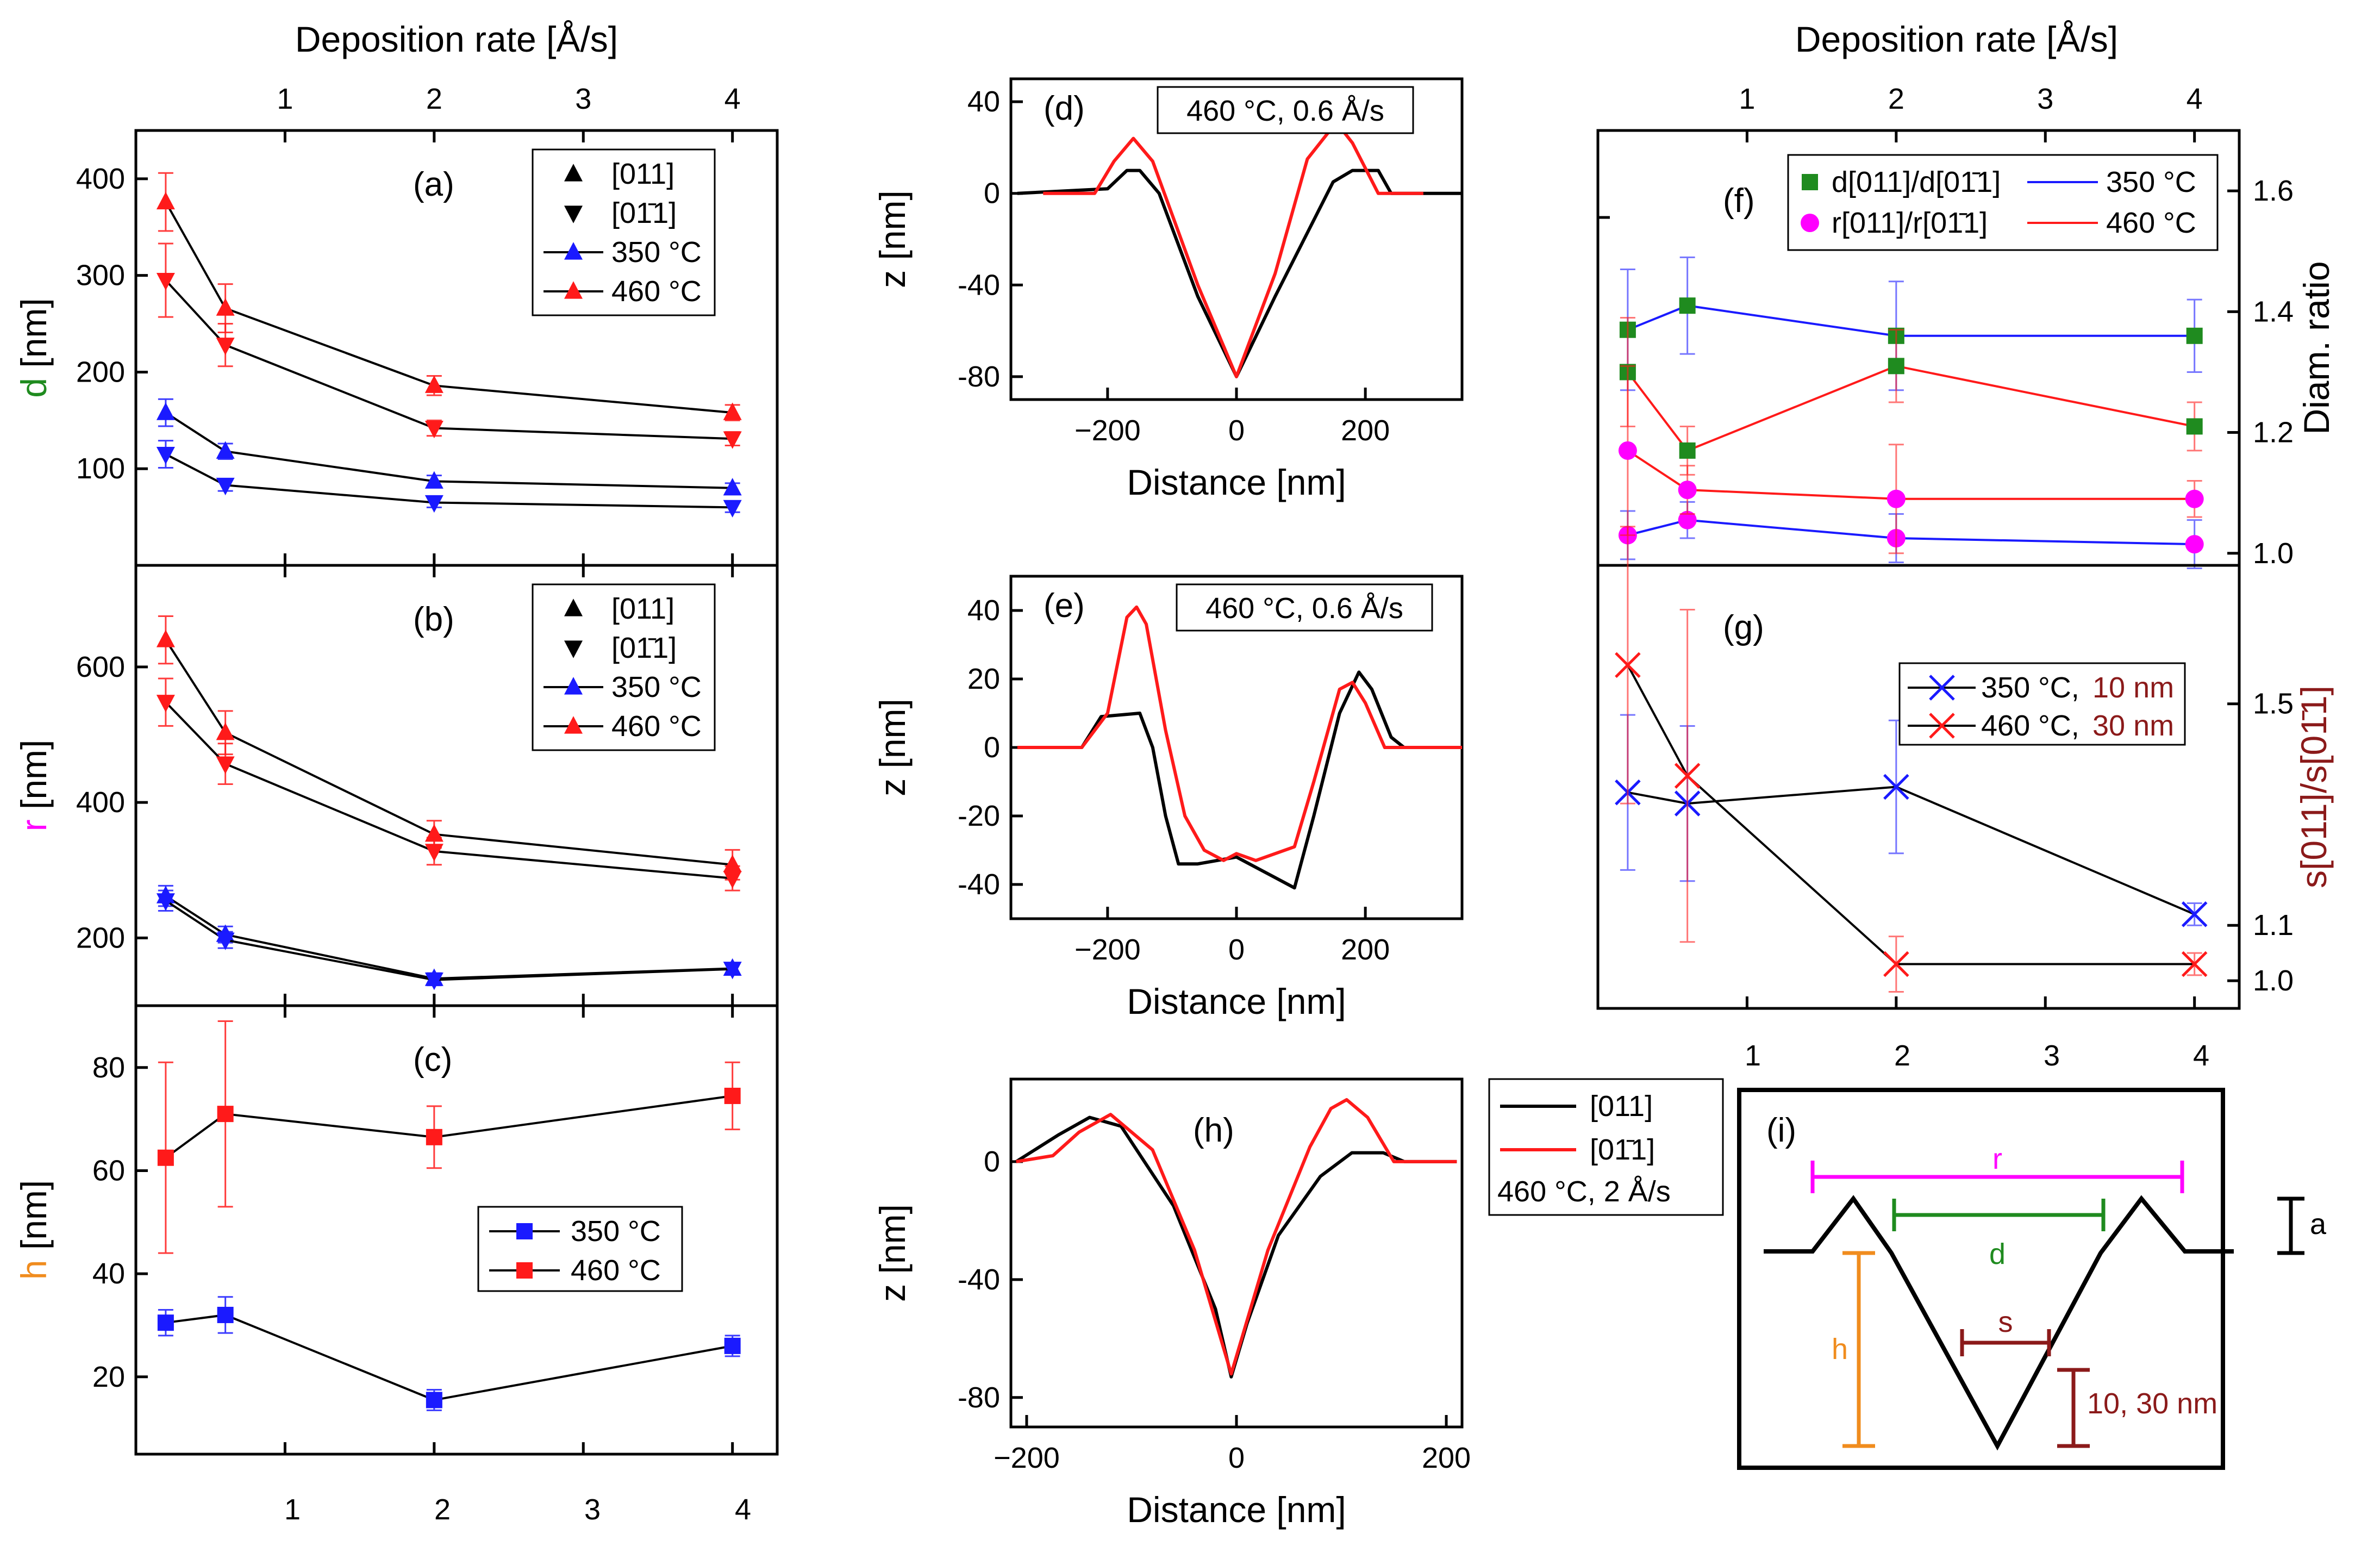 This screenshot has height=1552, width=2380. What do you see at coordinates (644, 648) in the screenshot?
I see `legend-label: [01̄1]` at bounding box center [644, 648].